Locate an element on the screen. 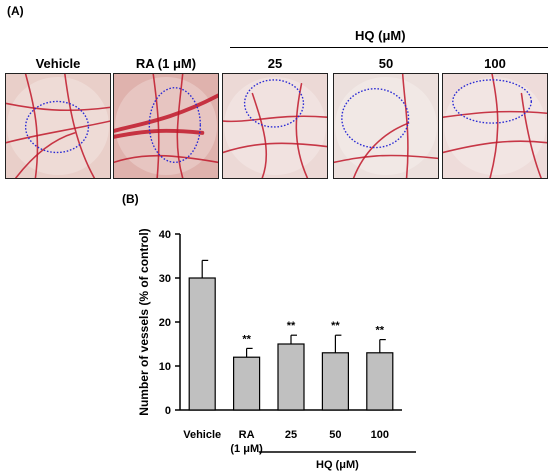 The width and height of the screenshot is (550, 474). y-tick-label: 0 is located at coordinates (168, 411).